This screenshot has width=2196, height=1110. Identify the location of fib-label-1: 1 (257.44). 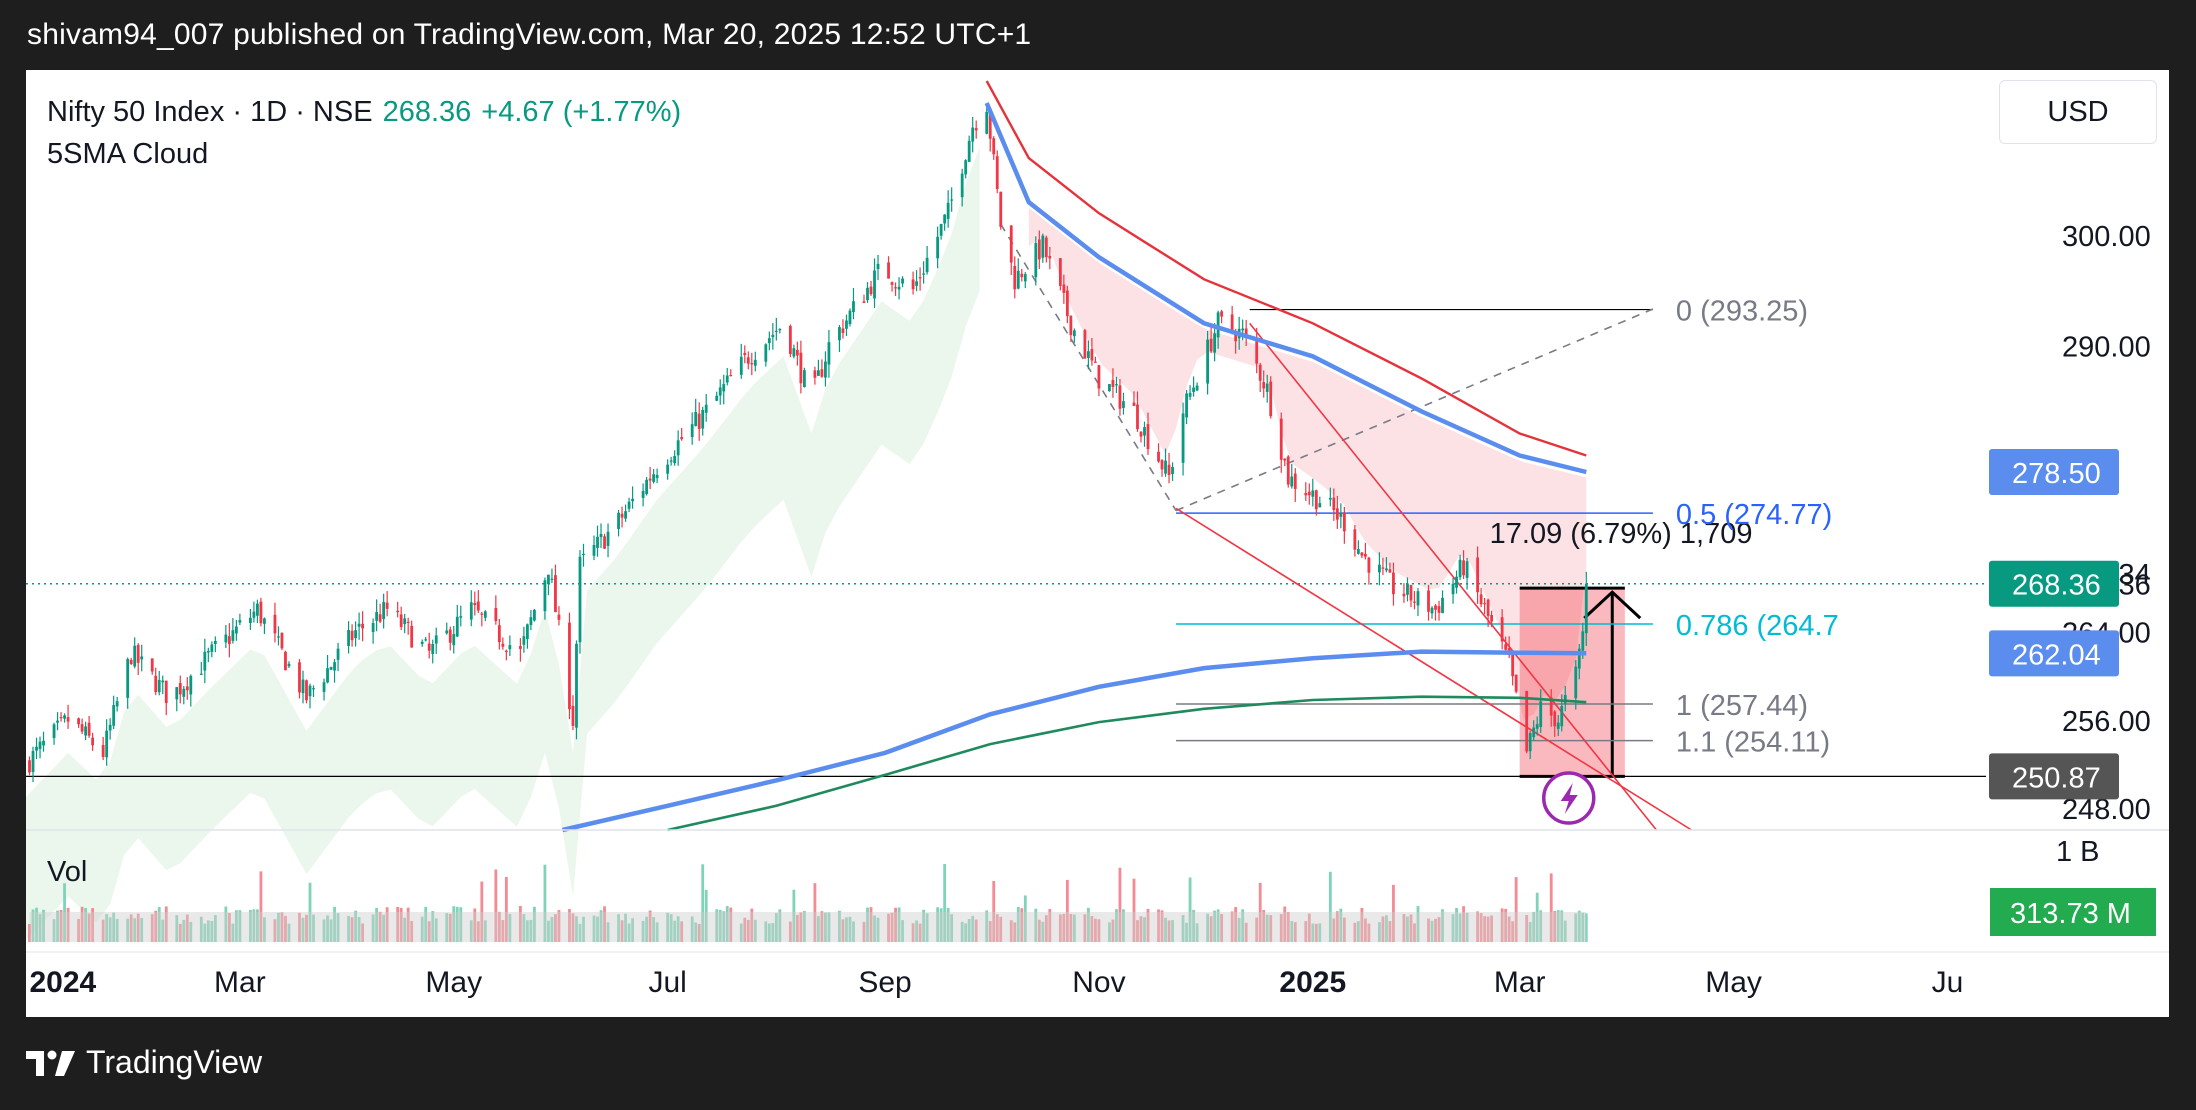
(1742, 706).